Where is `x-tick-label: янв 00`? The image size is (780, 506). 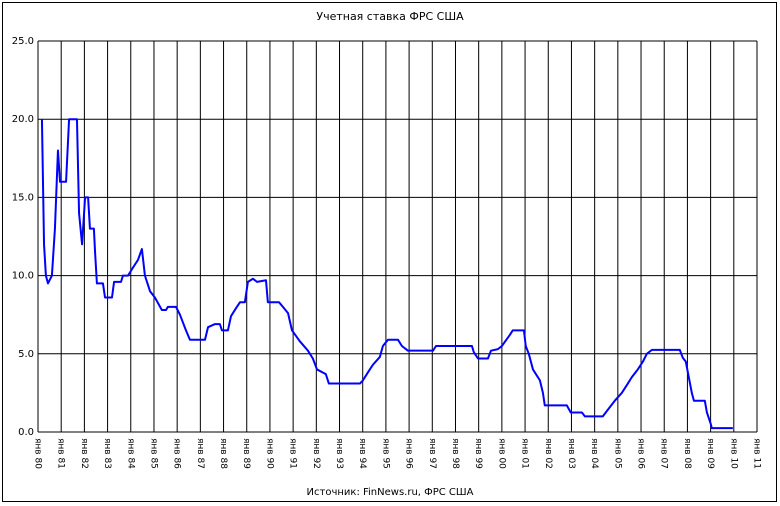 x-tick-label: янв 00 is located at coordinates (501, 453).